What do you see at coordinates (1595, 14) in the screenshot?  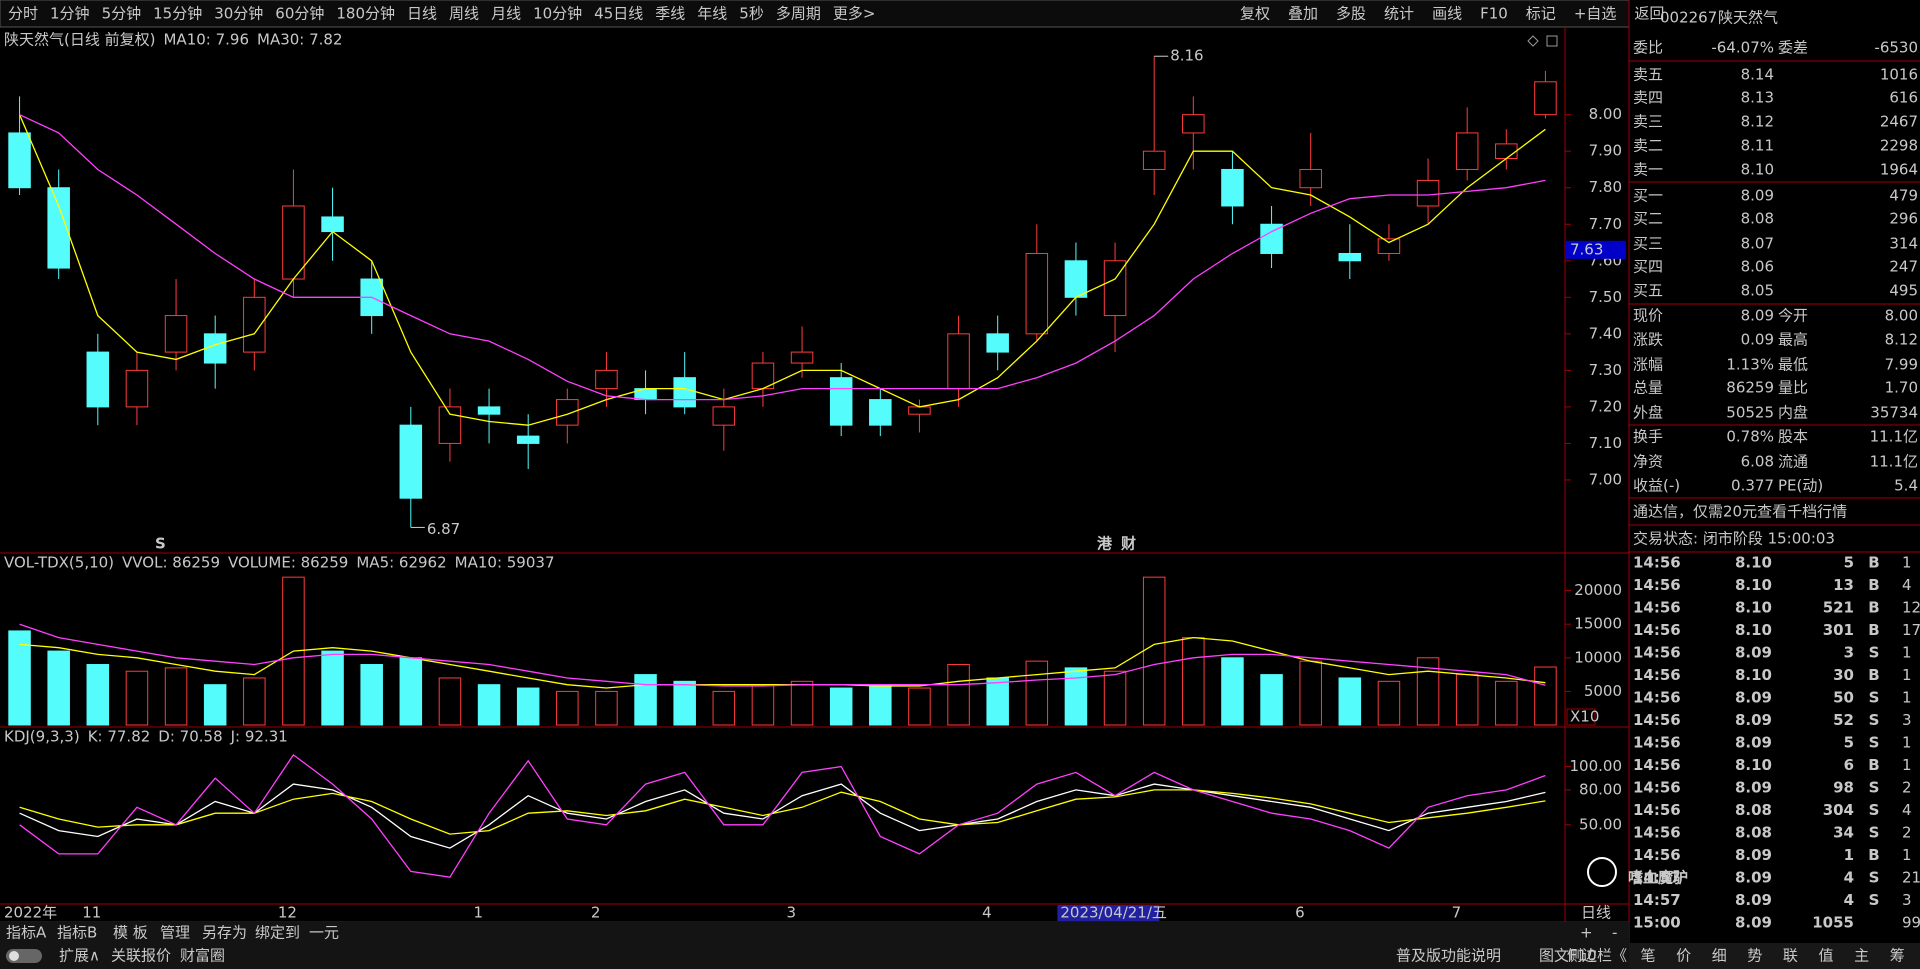 I see `tool-button: +自选` at bounding box center [1595, 14].